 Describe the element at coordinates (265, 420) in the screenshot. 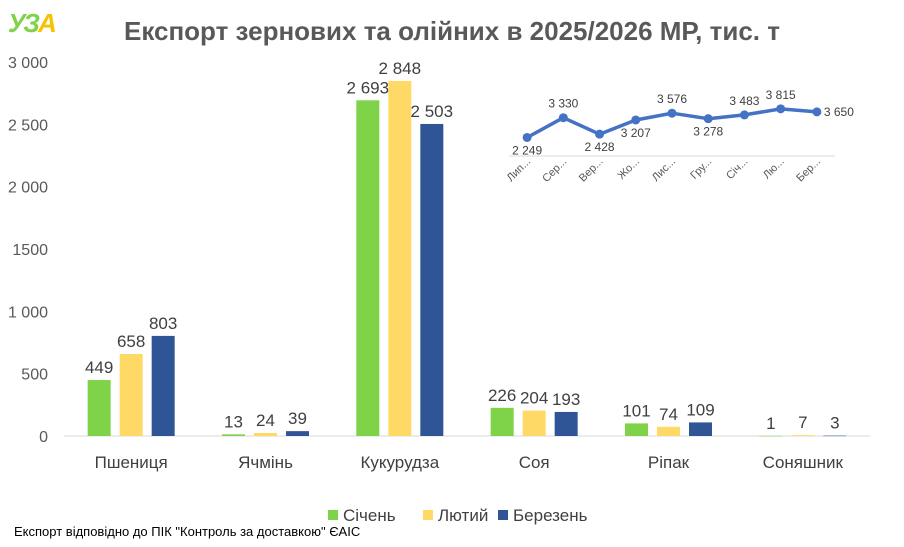

I see `bar-value-label: 24` at that location.